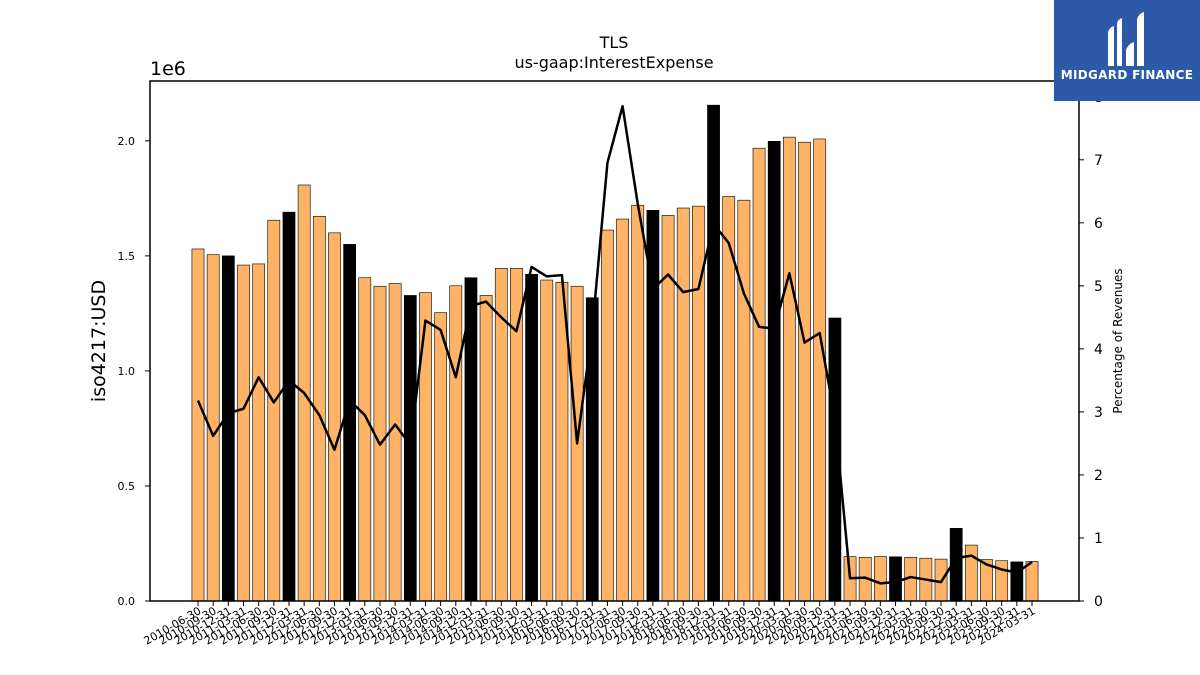 The image size is (1200, 675). I want to click on y2-tick-label: 7, so click(1098, 161).